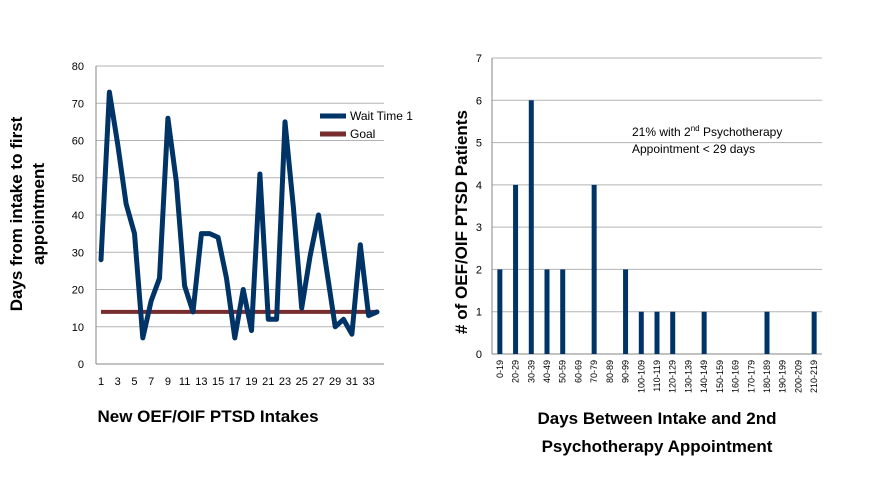  What do you see at coordinates (673, 376) in the screenshot?
I see `right-x-tick-label: 120-129` at bounding box center [673, 376].